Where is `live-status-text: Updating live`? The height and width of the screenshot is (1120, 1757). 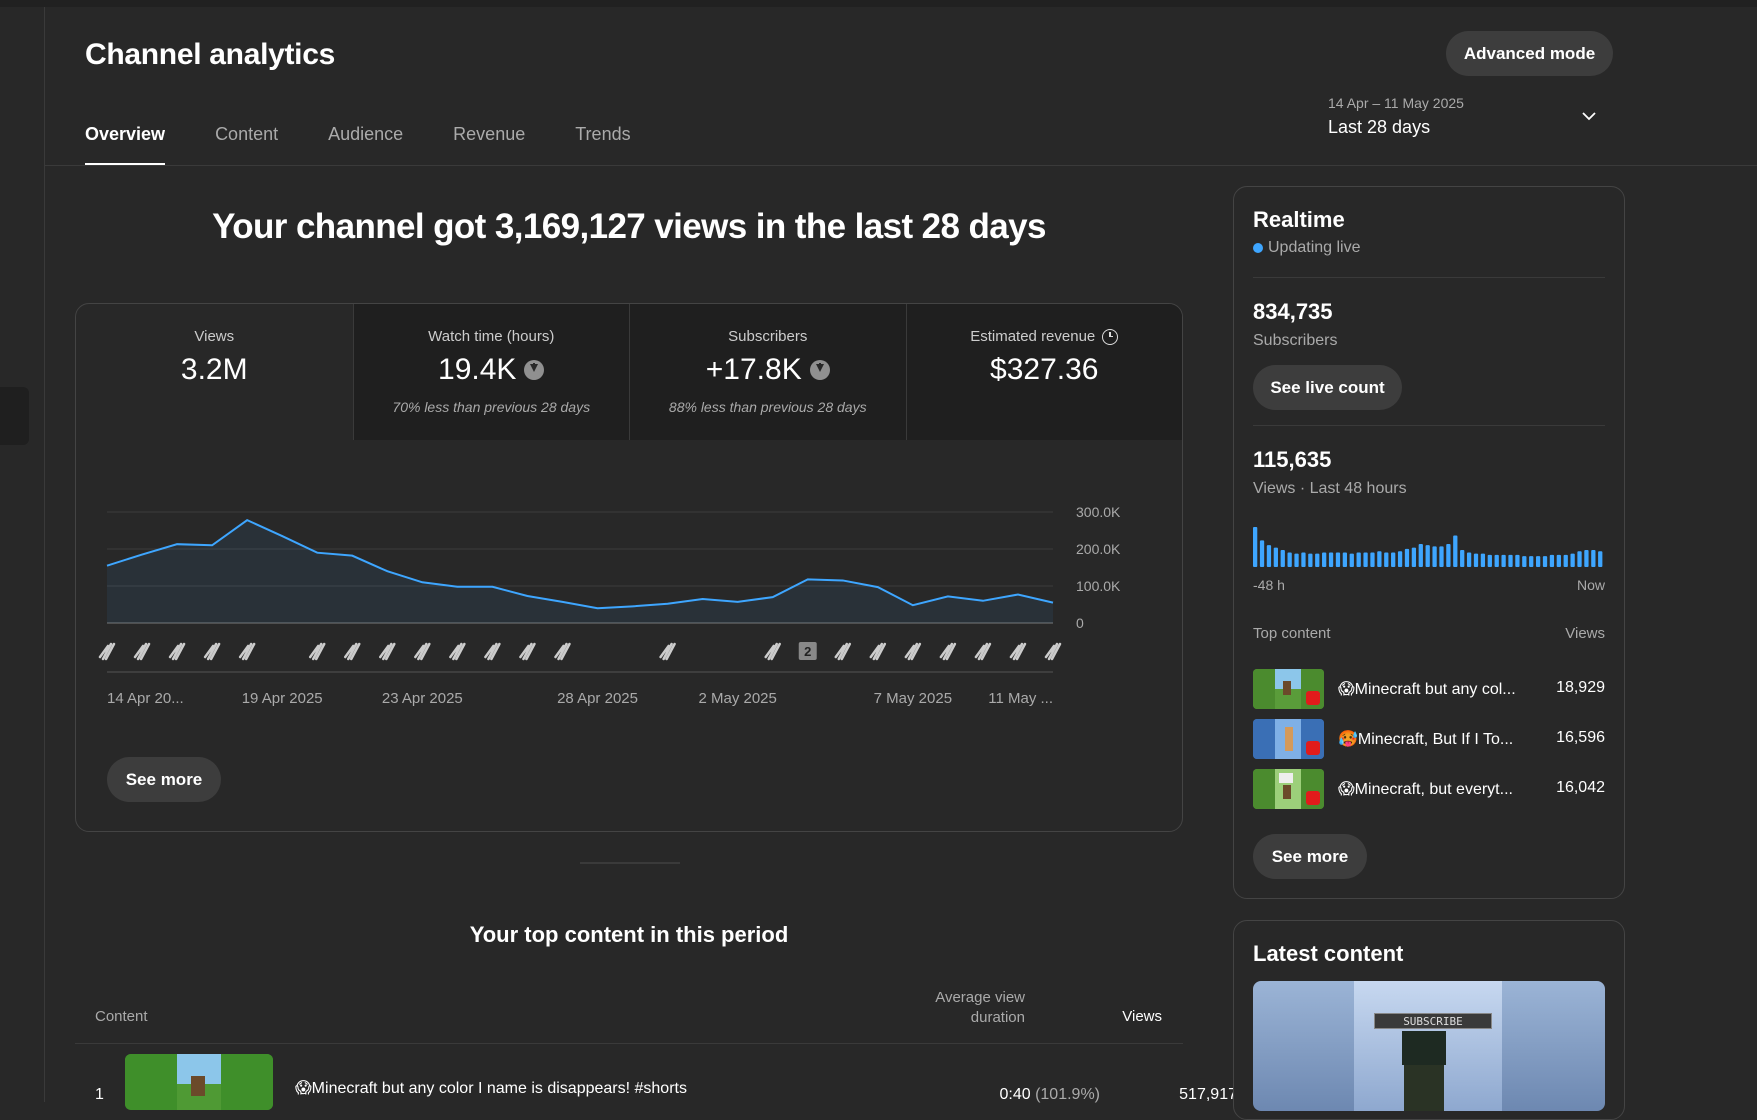
live-status-text: Updating live is located at coordinates (1314, 247).